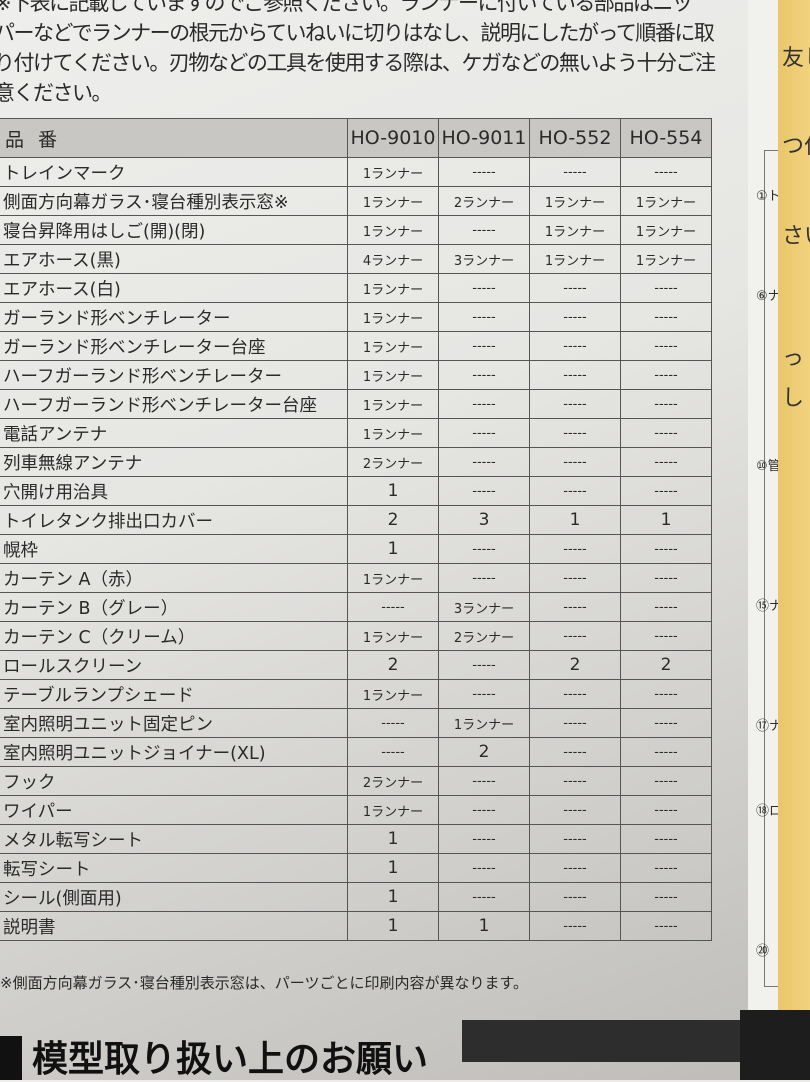 This screenshot has width=810, height=1082. Describe the element at coordinates (769, 606) in the screenshot. I see `step-label: ⑮ナ` at that location.